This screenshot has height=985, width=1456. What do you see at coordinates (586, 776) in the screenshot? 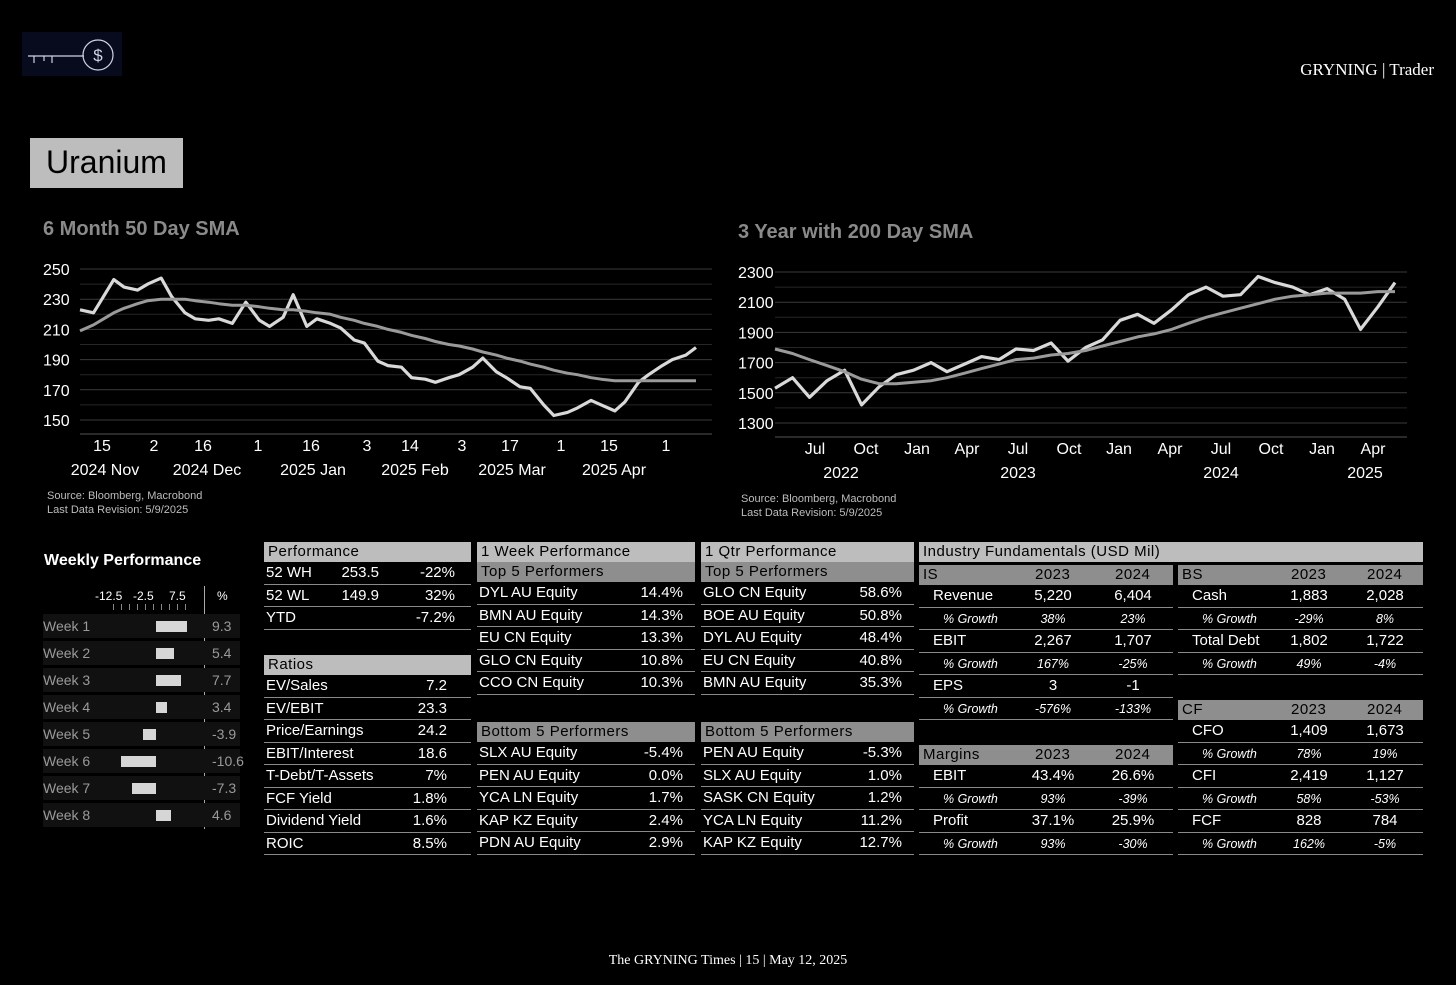
I see `week-bottom-row: PEN AU Equity 0.0%` at bounding box center [586, 776].